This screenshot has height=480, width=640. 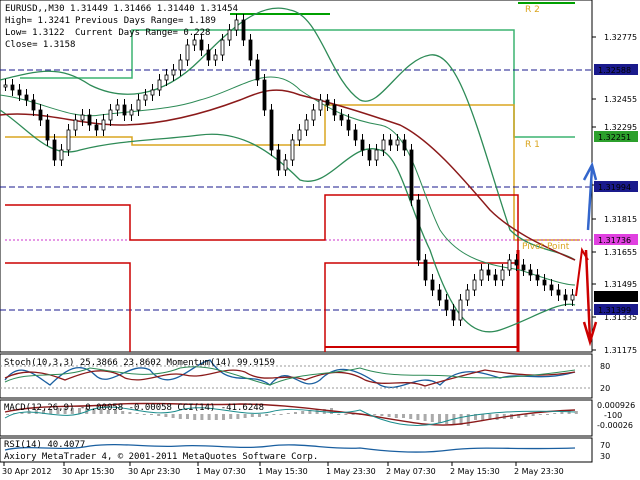 I want to click on price-marker-label: 1.32588, so click(x=614, y=70).